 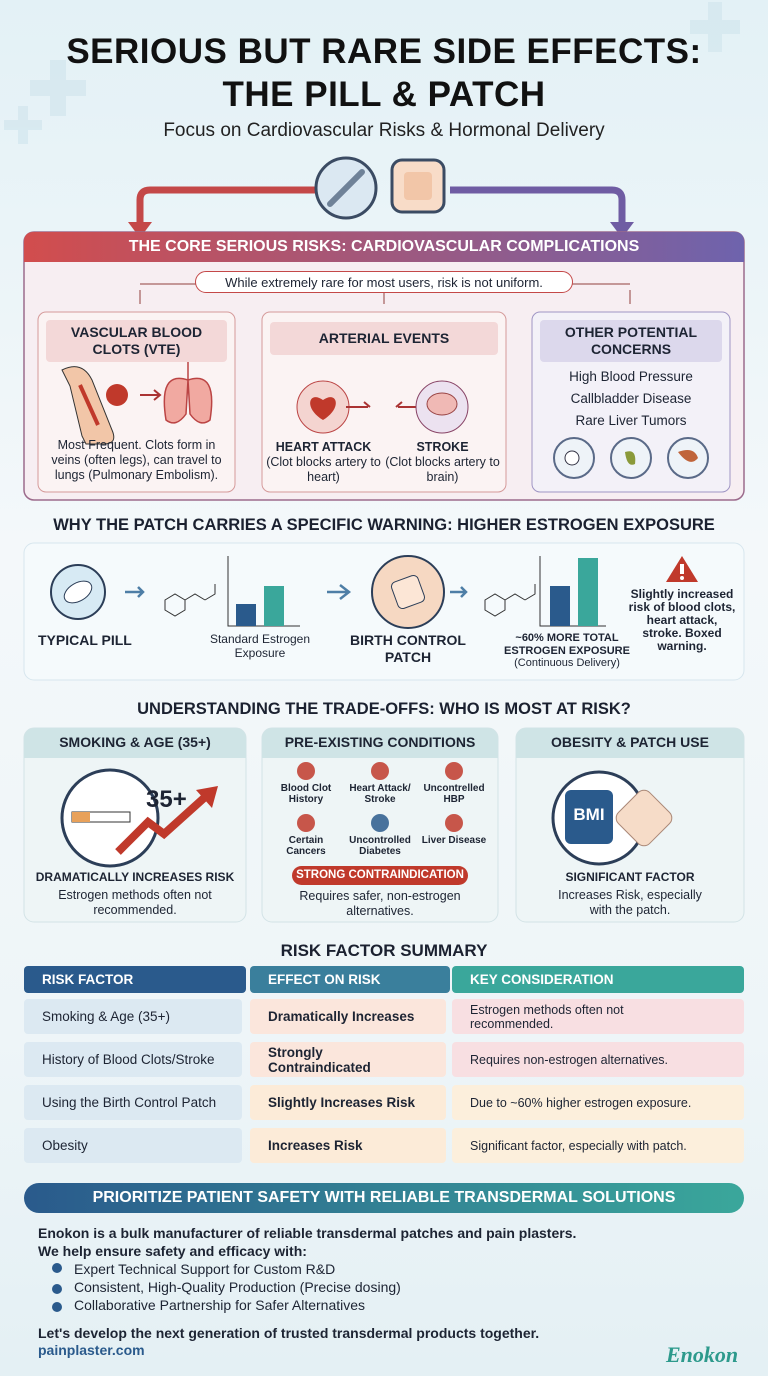 What do you see at coordinates (560, 606) in the screenshot?
I see `bar-more` at bounding box center [560, 606].